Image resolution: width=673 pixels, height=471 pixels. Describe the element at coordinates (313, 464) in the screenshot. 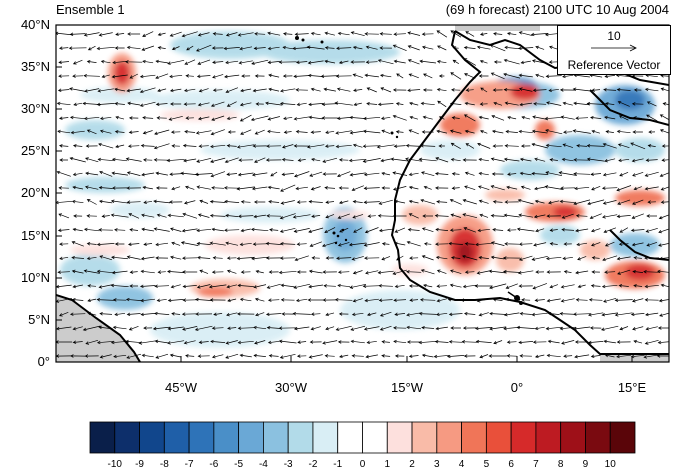

I see `colorbar-tick-label: -2` at that location.